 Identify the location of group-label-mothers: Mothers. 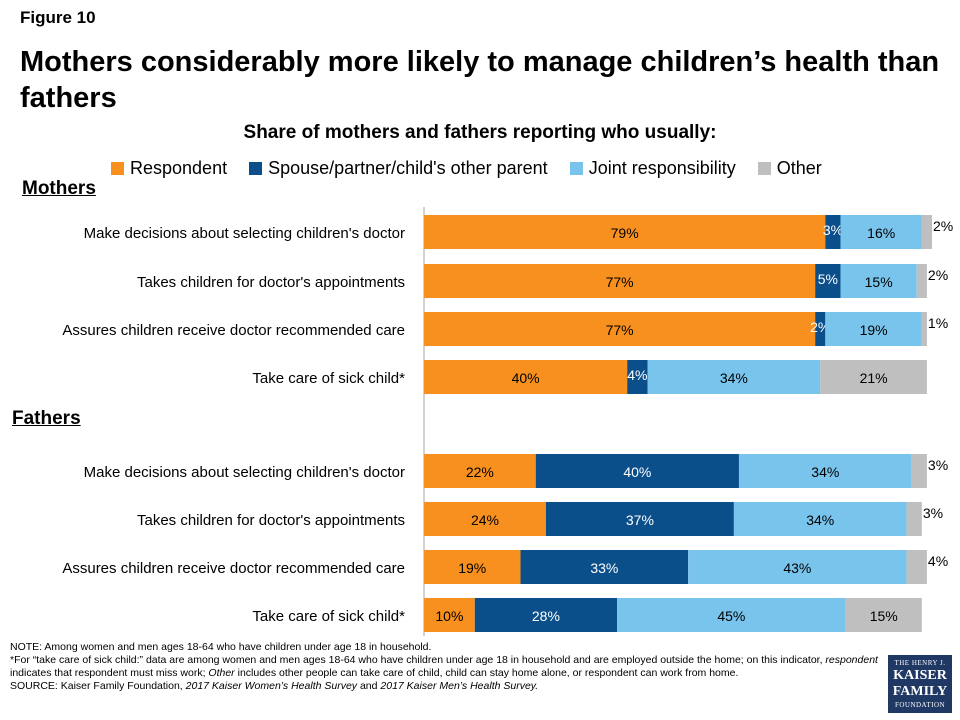
(59, 188).